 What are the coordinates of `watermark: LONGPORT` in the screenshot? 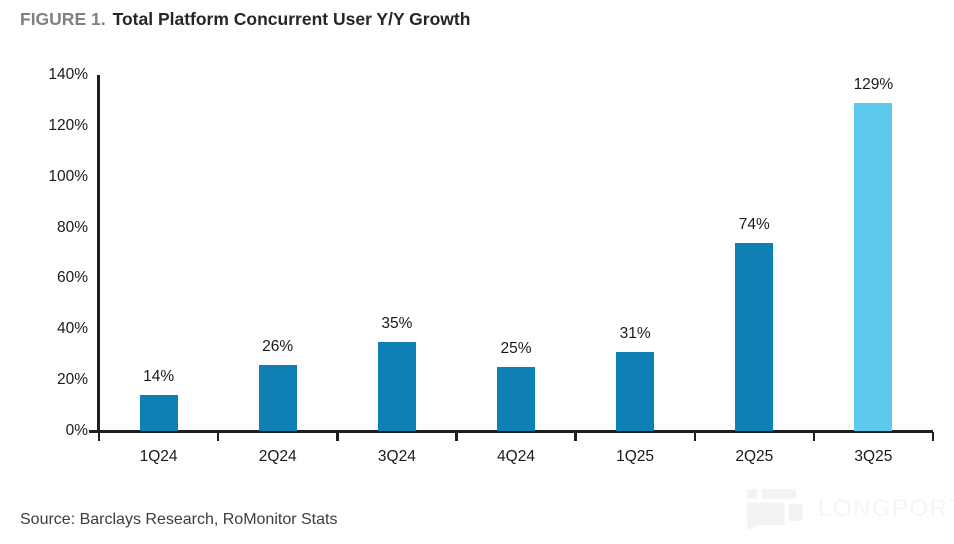 It's located at (850, 509).